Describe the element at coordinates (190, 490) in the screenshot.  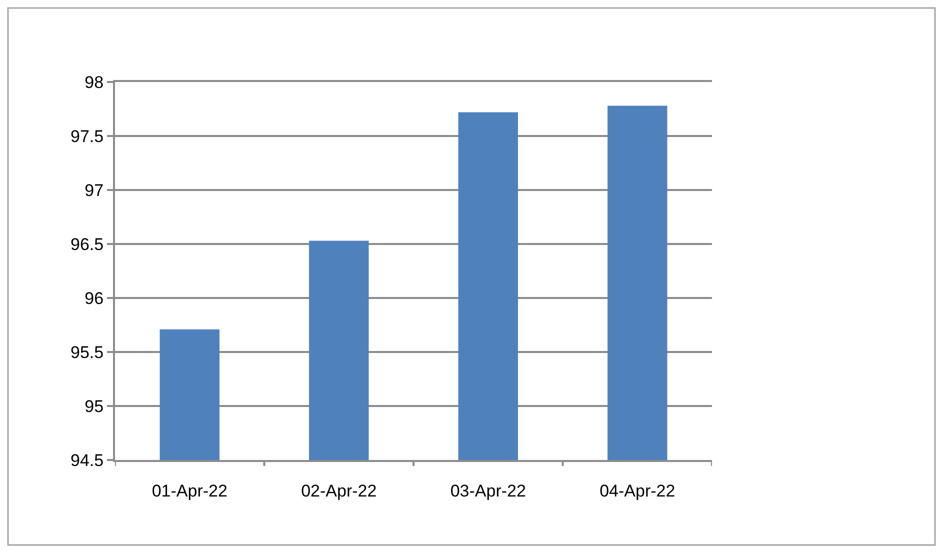
I see `x-tick-label: 01-Apr-22` at that location.